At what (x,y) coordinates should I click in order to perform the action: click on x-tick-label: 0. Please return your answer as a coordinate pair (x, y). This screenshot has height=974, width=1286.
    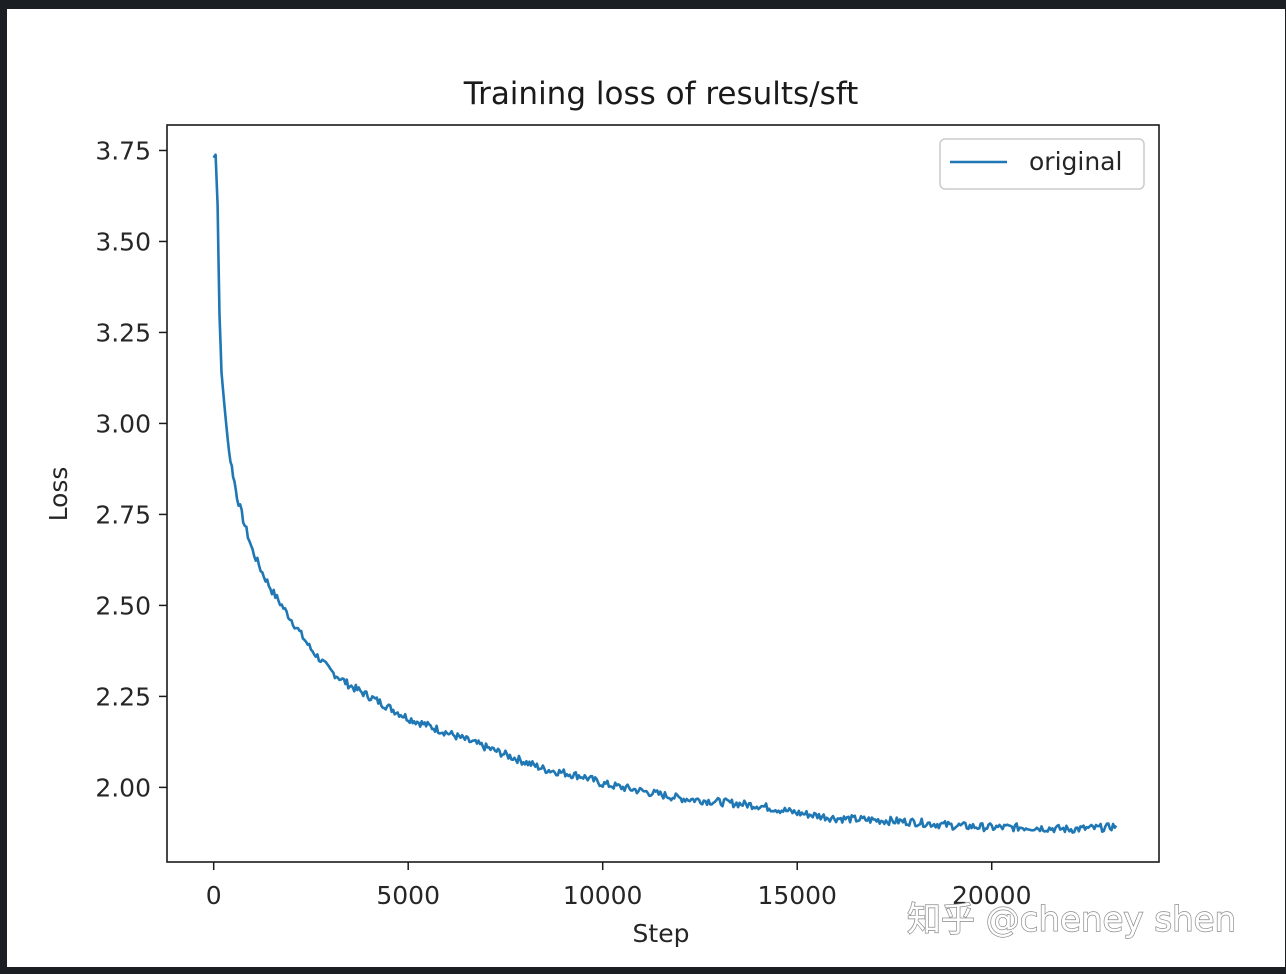
    Looking at the image, I should click on (214, 895).